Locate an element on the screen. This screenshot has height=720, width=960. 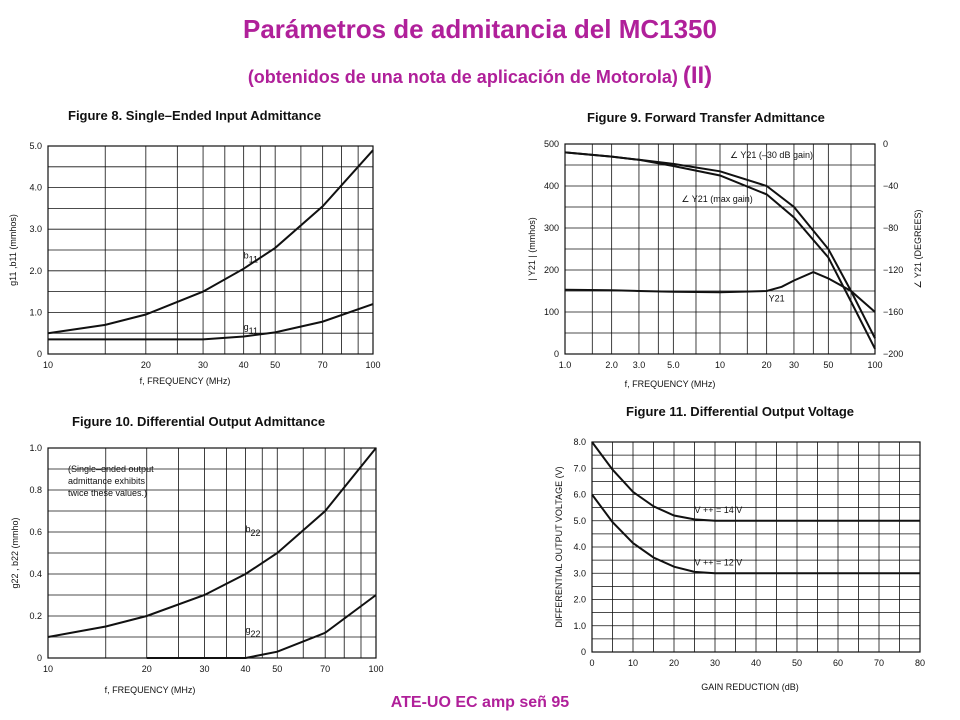
x-tick-label: 3.0 is located at coordinates (639, 365).